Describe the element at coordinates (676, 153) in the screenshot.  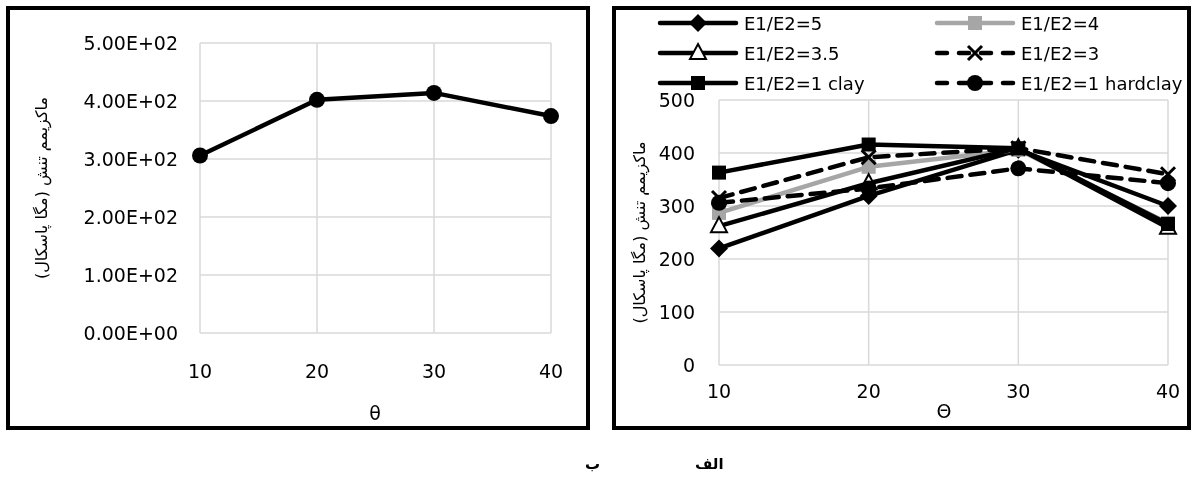
I see `y-tick-label: 400` at that location.